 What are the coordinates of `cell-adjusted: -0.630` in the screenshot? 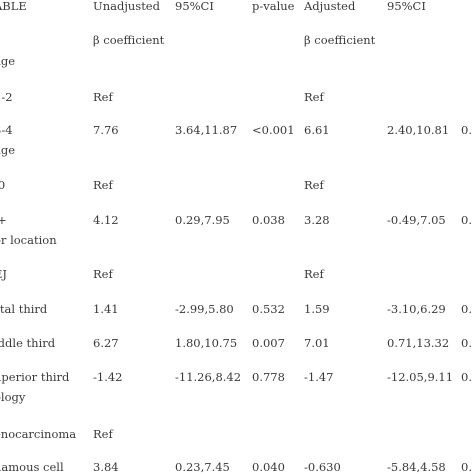 It's located at (322, 467).